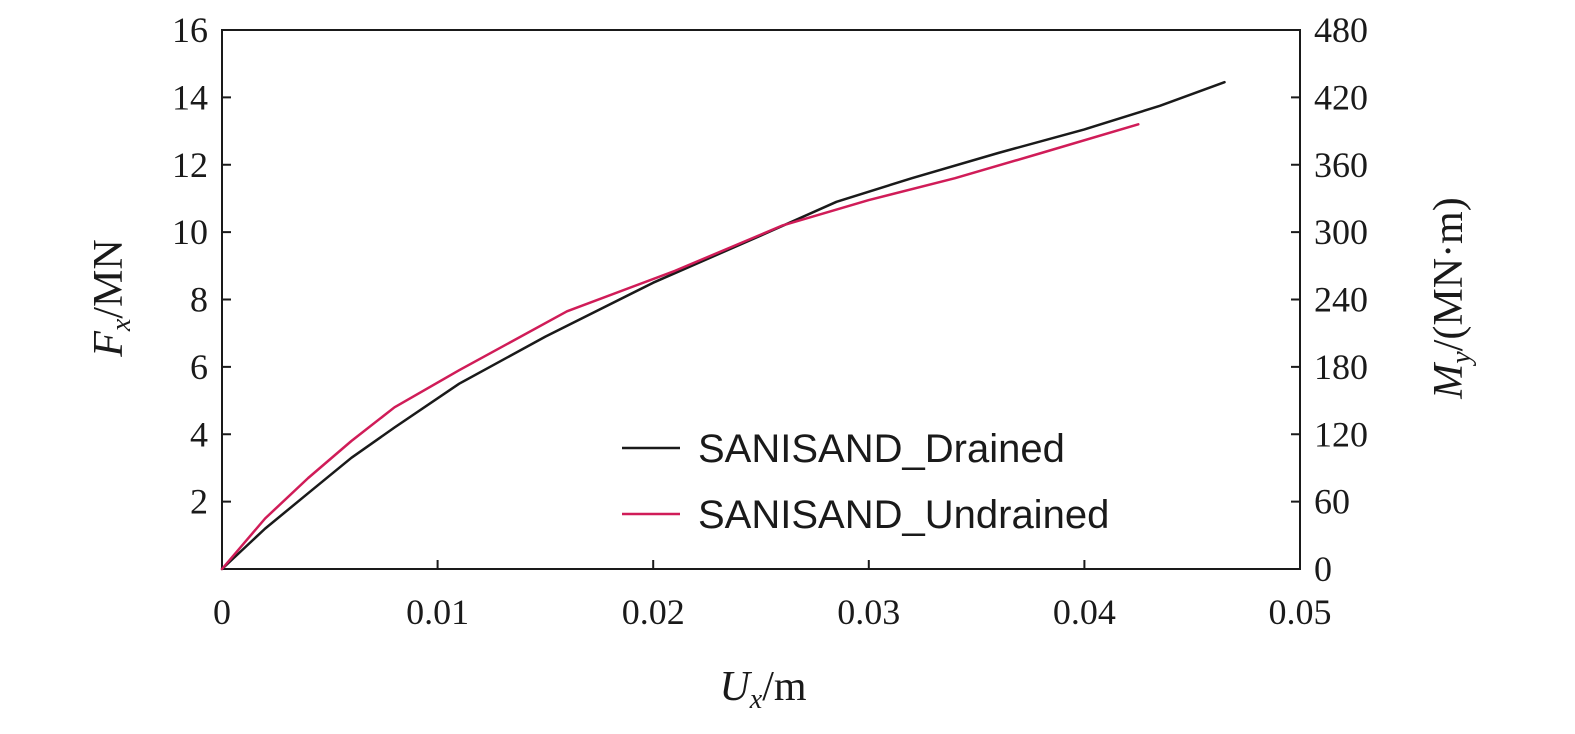 The width and height of the screenshot is (1575, 734). What do you see at coordinates (109, 344) in the screenshot?
I see `y-left-axis-title-main: F` at bounding box center [109, 344].